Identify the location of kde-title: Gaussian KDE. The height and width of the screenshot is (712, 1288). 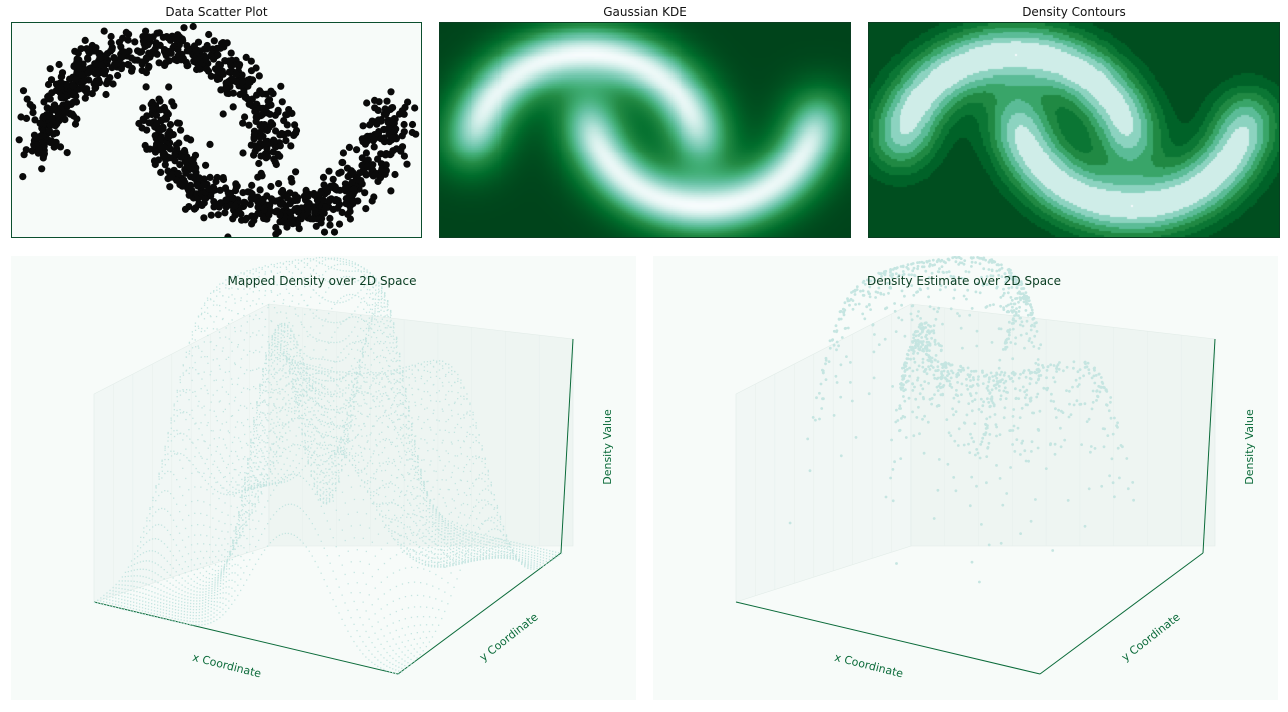
(645, 12).